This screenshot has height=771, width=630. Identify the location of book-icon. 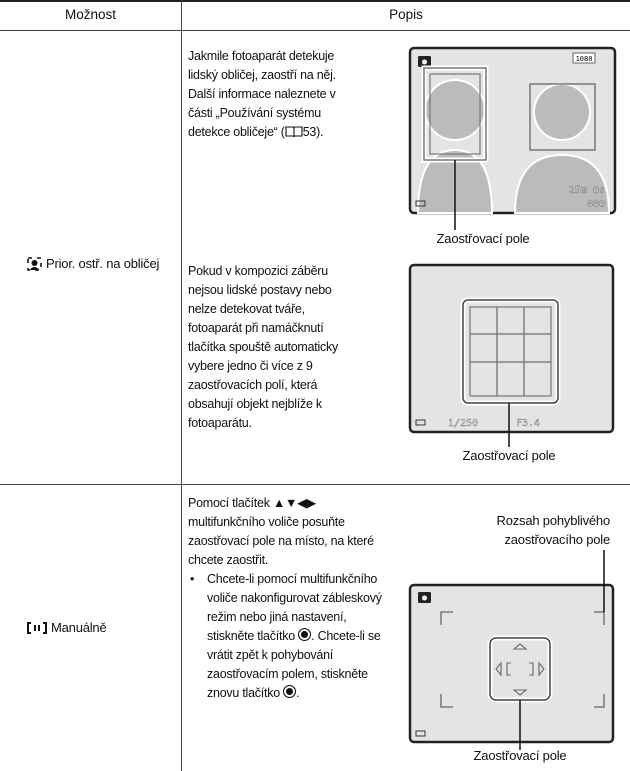
(294, 132).